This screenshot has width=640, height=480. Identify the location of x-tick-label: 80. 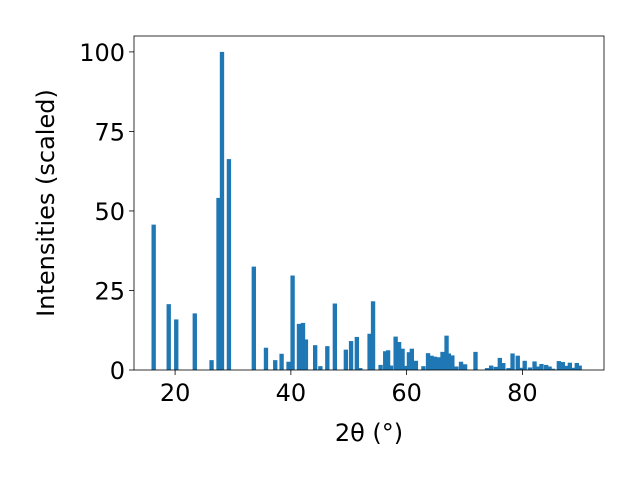
(522, 393).